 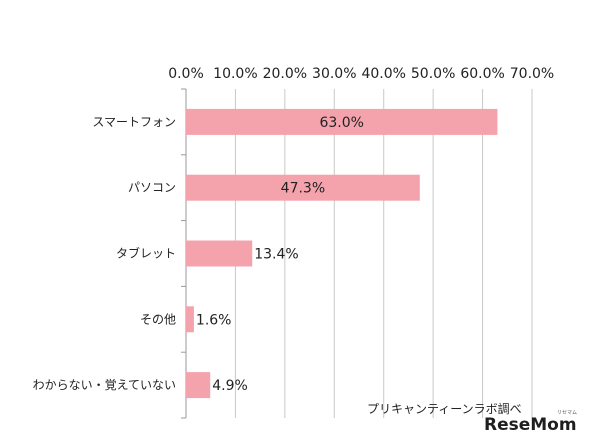 What do you see at coordinates (186, 74) in the screenshot?
I see `x-tick-label: 0.0%` at bounding box center [186, 74].